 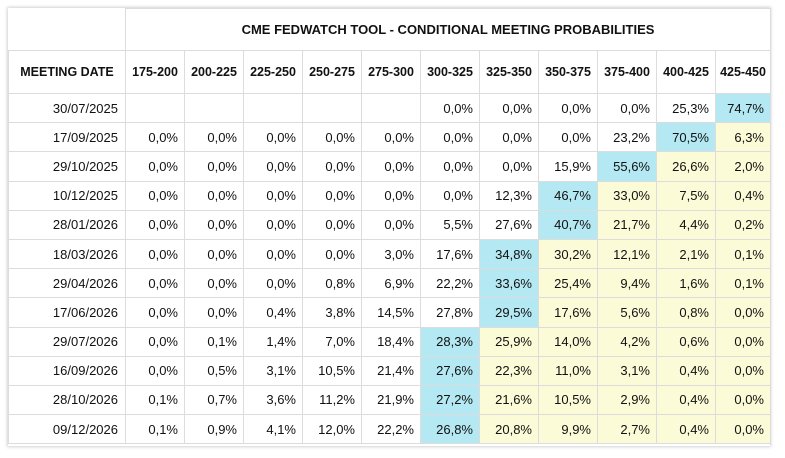 I want to click on rate-range-header: 225-250, so click(x=273, y=72).